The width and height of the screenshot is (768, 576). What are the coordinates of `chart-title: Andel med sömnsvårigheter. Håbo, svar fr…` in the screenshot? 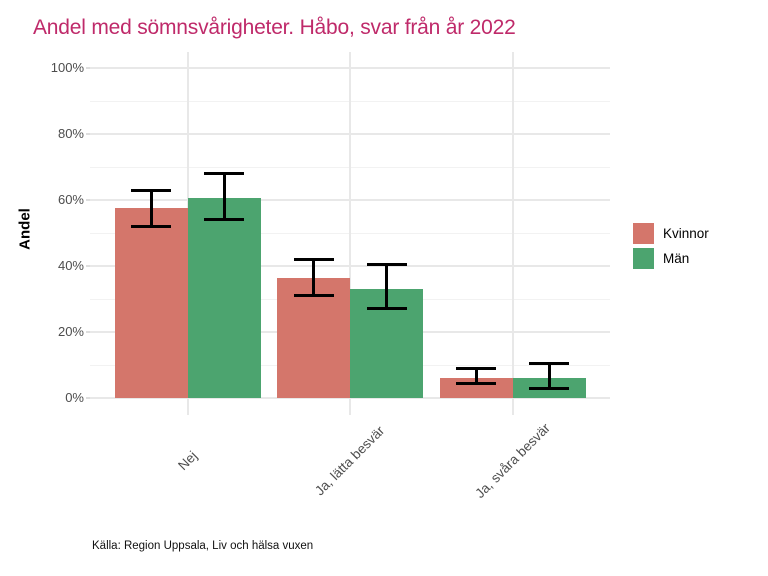 It's located at (274, 27).